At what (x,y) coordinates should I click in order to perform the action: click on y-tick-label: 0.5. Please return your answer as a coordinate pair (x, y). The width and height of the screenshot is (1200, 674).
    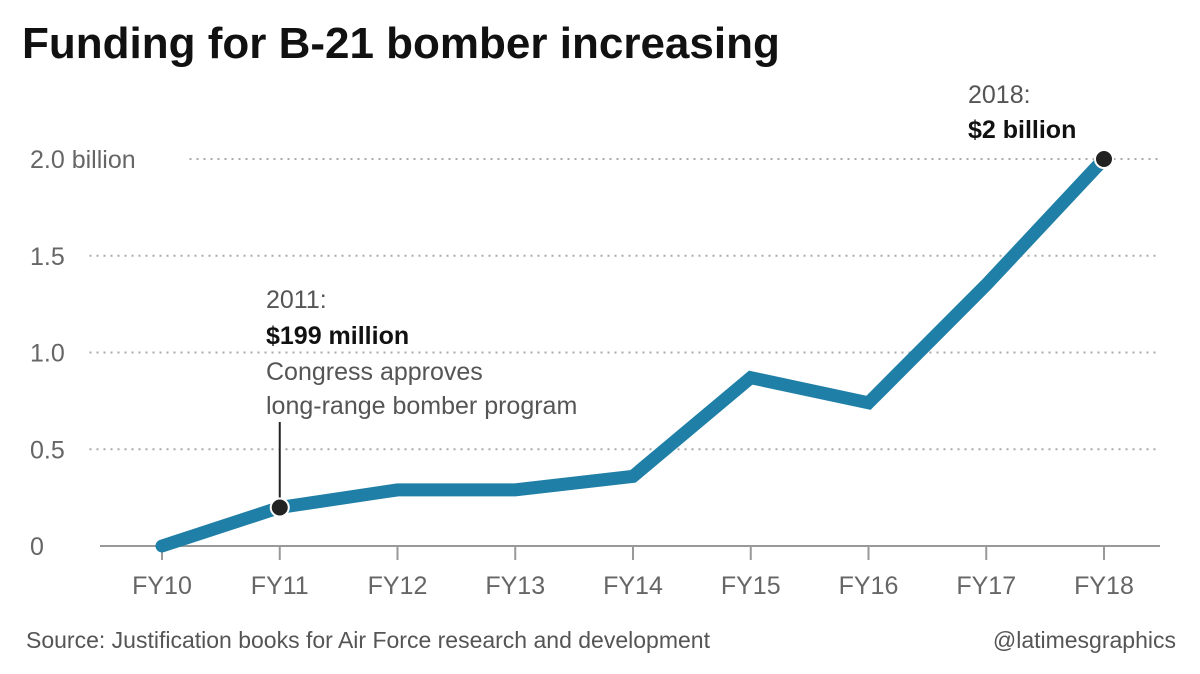
    Looking at the image, I should click on (47, 450).